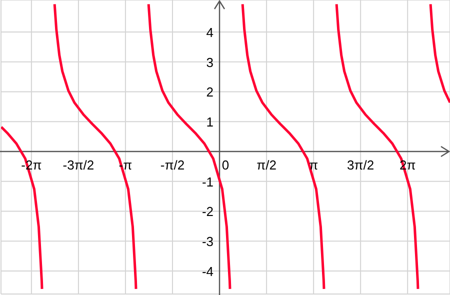 This screenshot has height=295, width=450. What do you see at coordinates (210, 122) in the screenshot?
I see `y-tick-label: 1` at bounding box center [210, 122].